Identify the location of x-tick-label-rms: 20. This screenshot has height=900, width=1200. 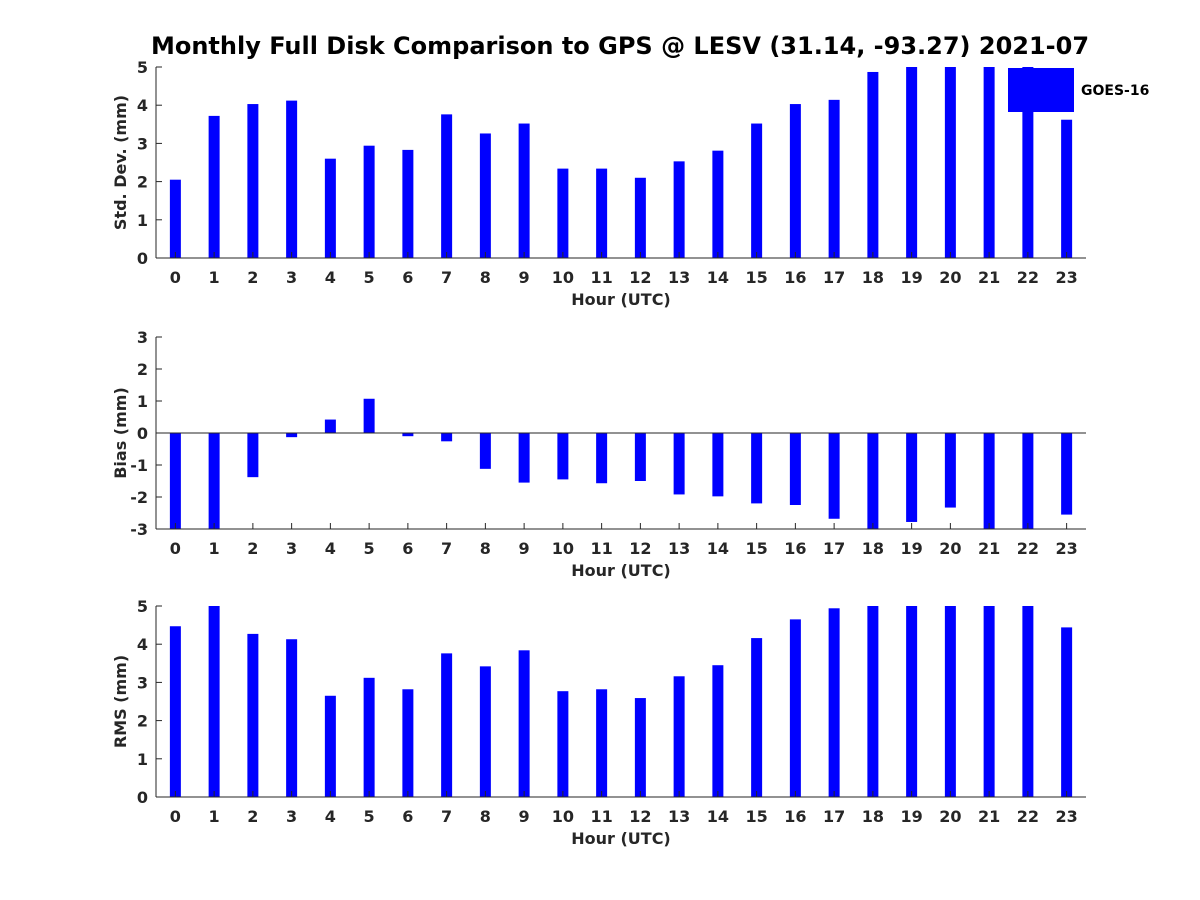
(950, 816).